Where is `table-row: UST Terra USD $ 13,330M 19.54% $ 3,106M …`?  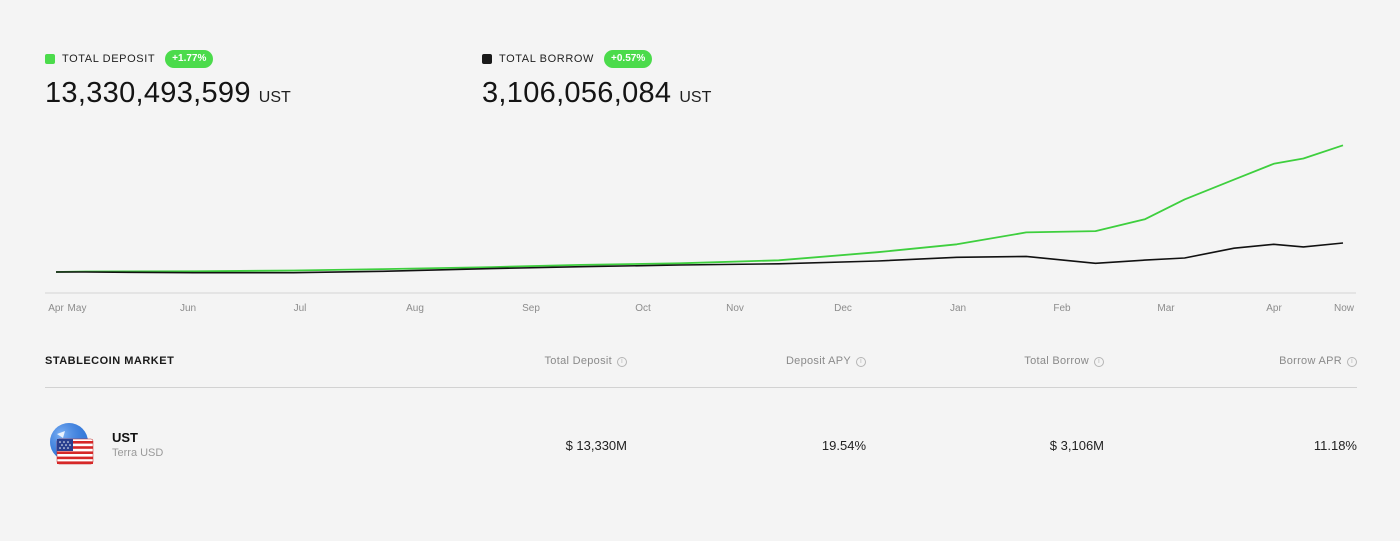
table-row: UST Terra USD $ 13,330M 19.54% $ 3,106M … is located at coordinates (701, 445).